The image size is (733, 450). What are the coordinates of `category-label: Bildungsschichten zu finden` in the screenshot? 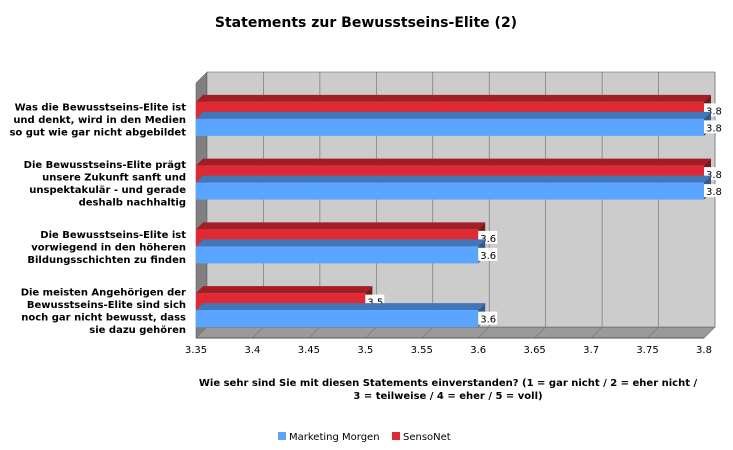 It's located at (106, 260).